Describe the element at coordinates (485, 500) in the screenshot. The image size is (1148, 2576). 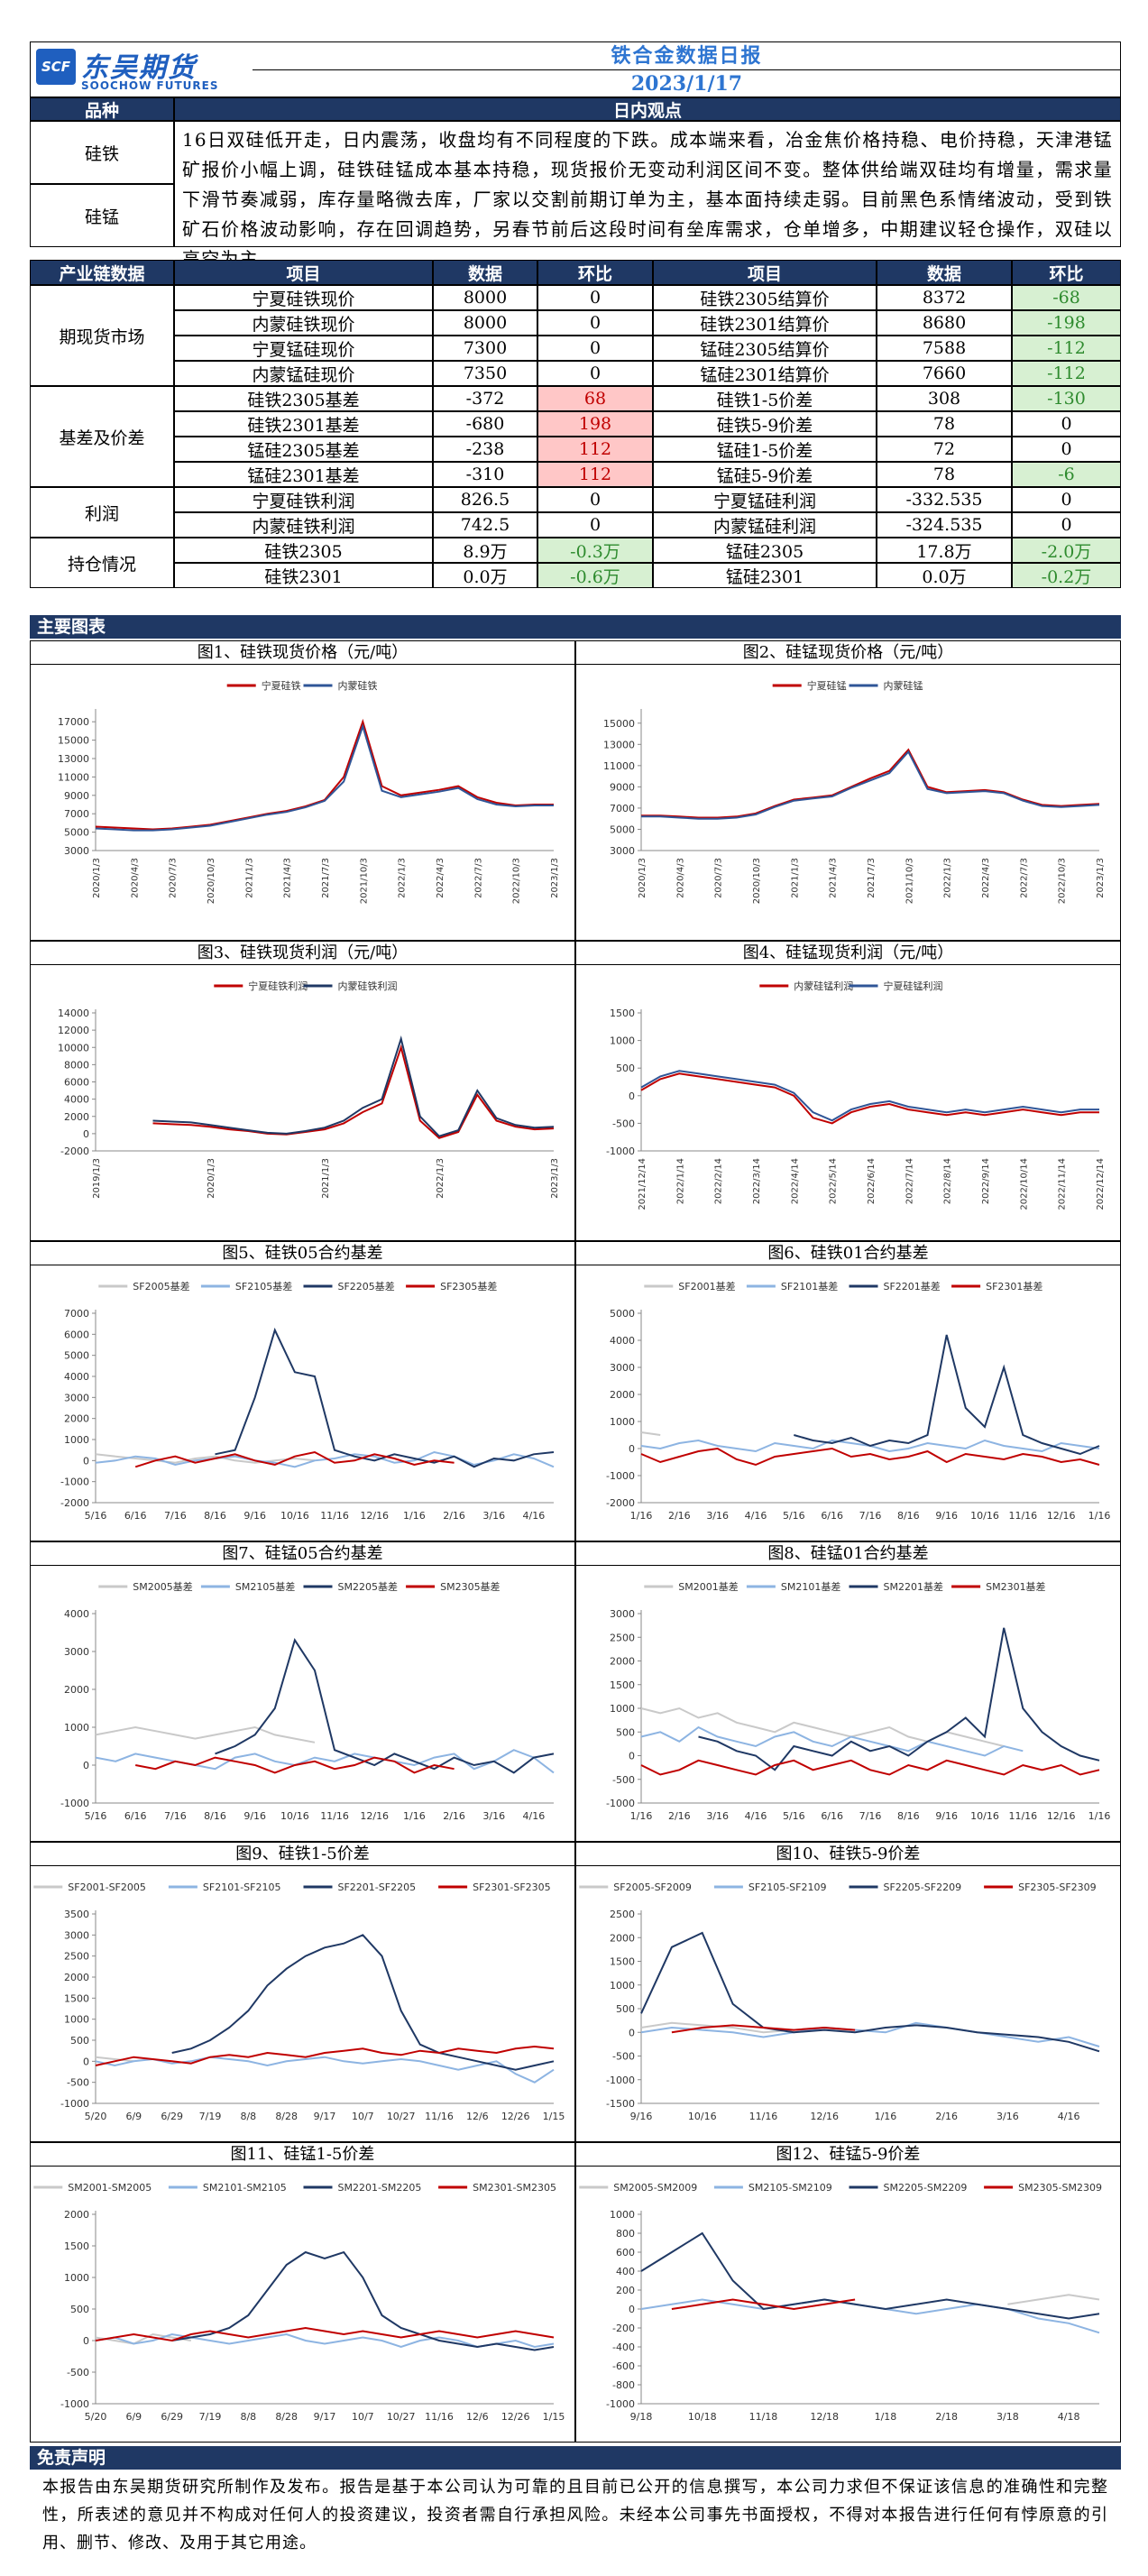
I see `value-cell: 826.5` at that location.